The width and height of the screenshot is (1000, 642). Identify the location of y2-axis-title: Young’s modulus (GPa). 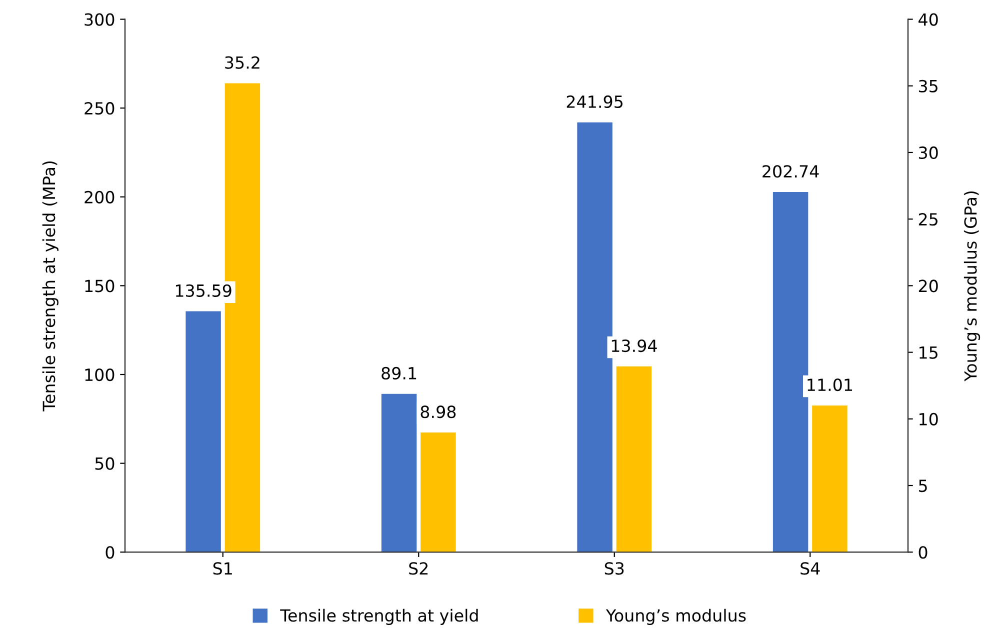
(972, 286).